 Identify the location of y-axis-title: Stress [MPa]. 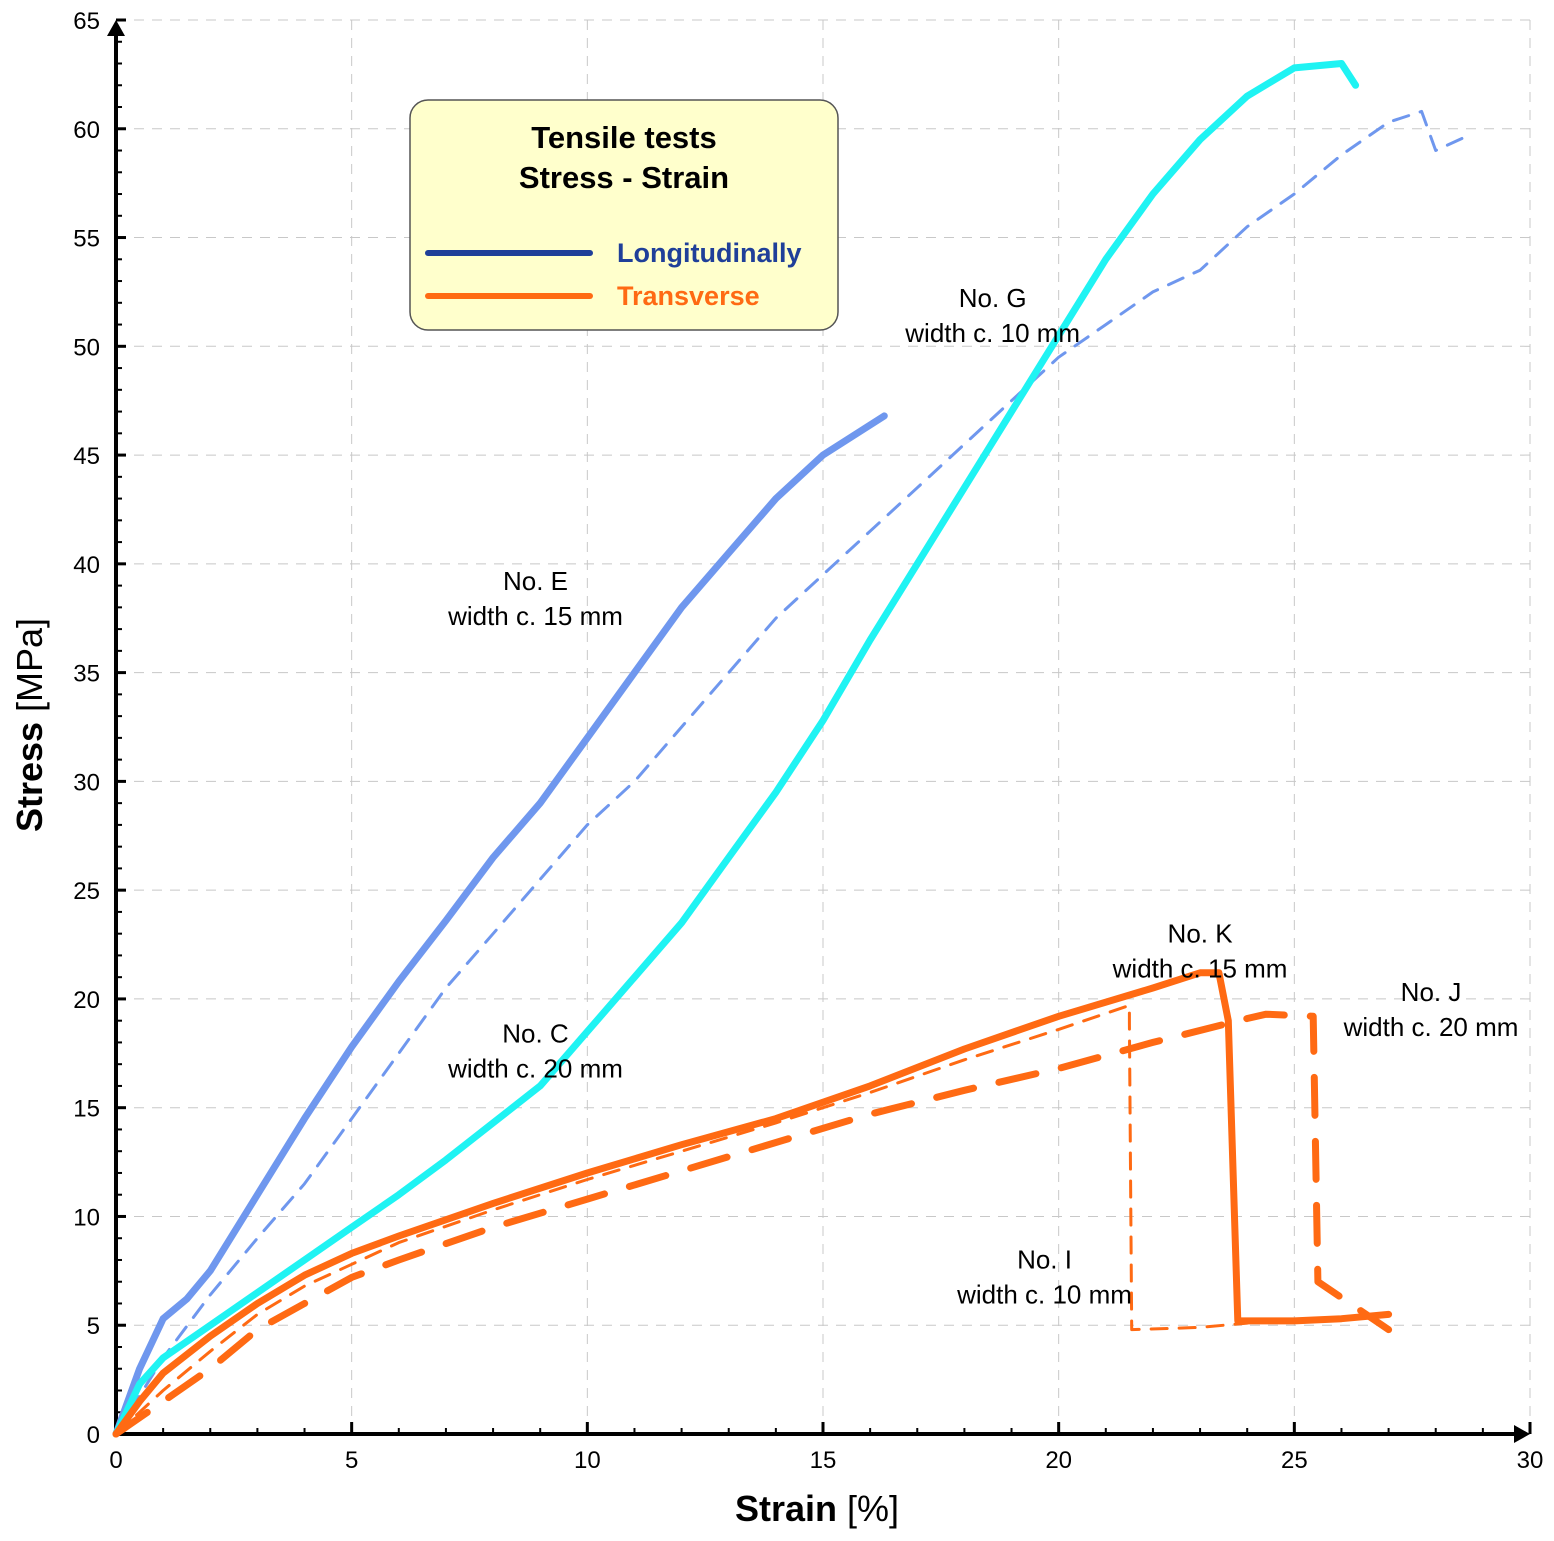
(29, 725).